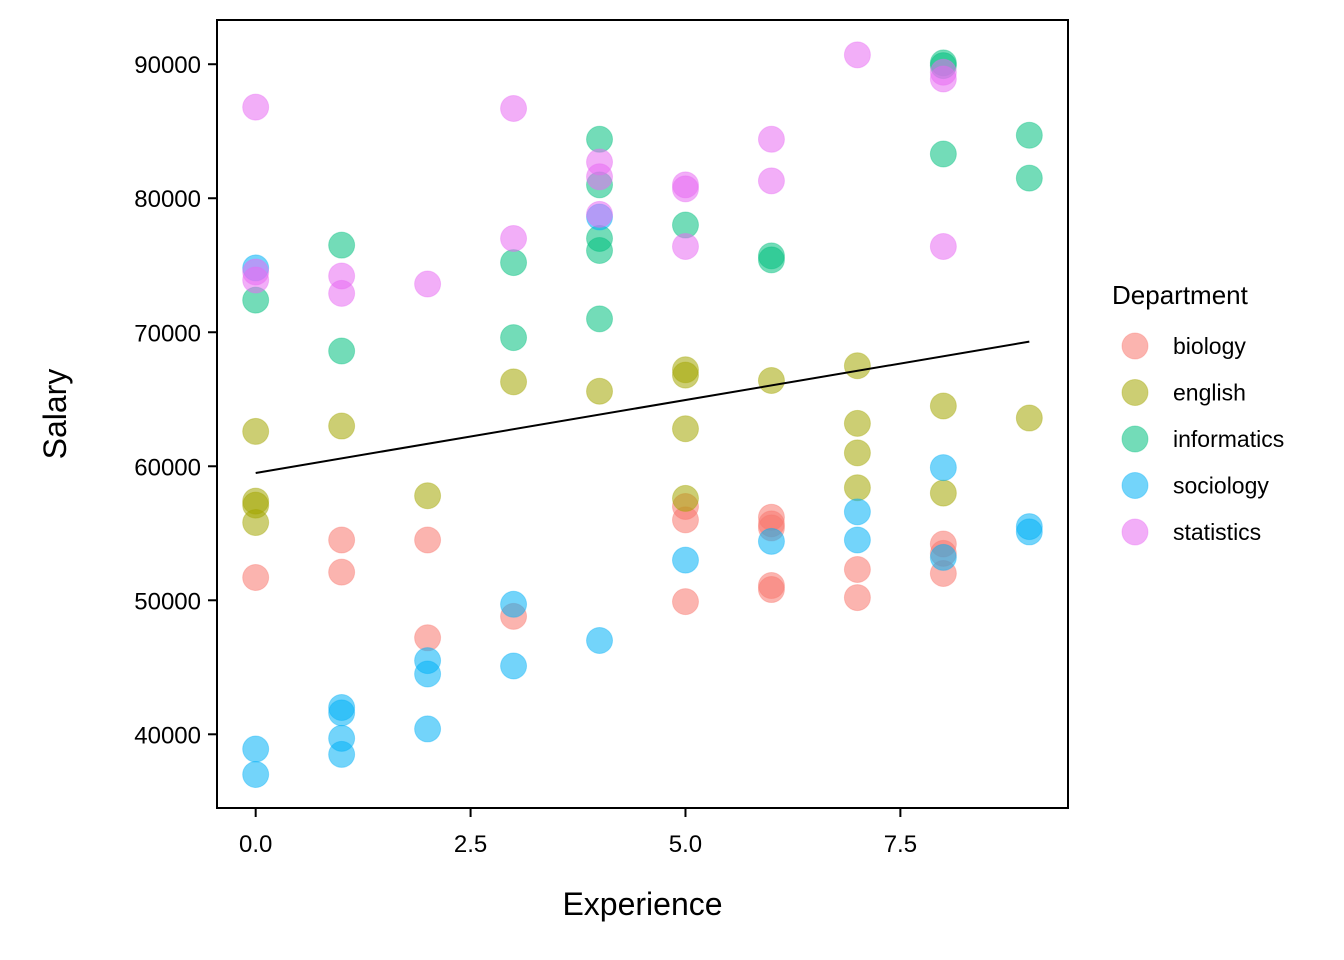 This screenshot has width=1344, height=960. I want to click on y-tick-label: 50000, so click(167, 601).